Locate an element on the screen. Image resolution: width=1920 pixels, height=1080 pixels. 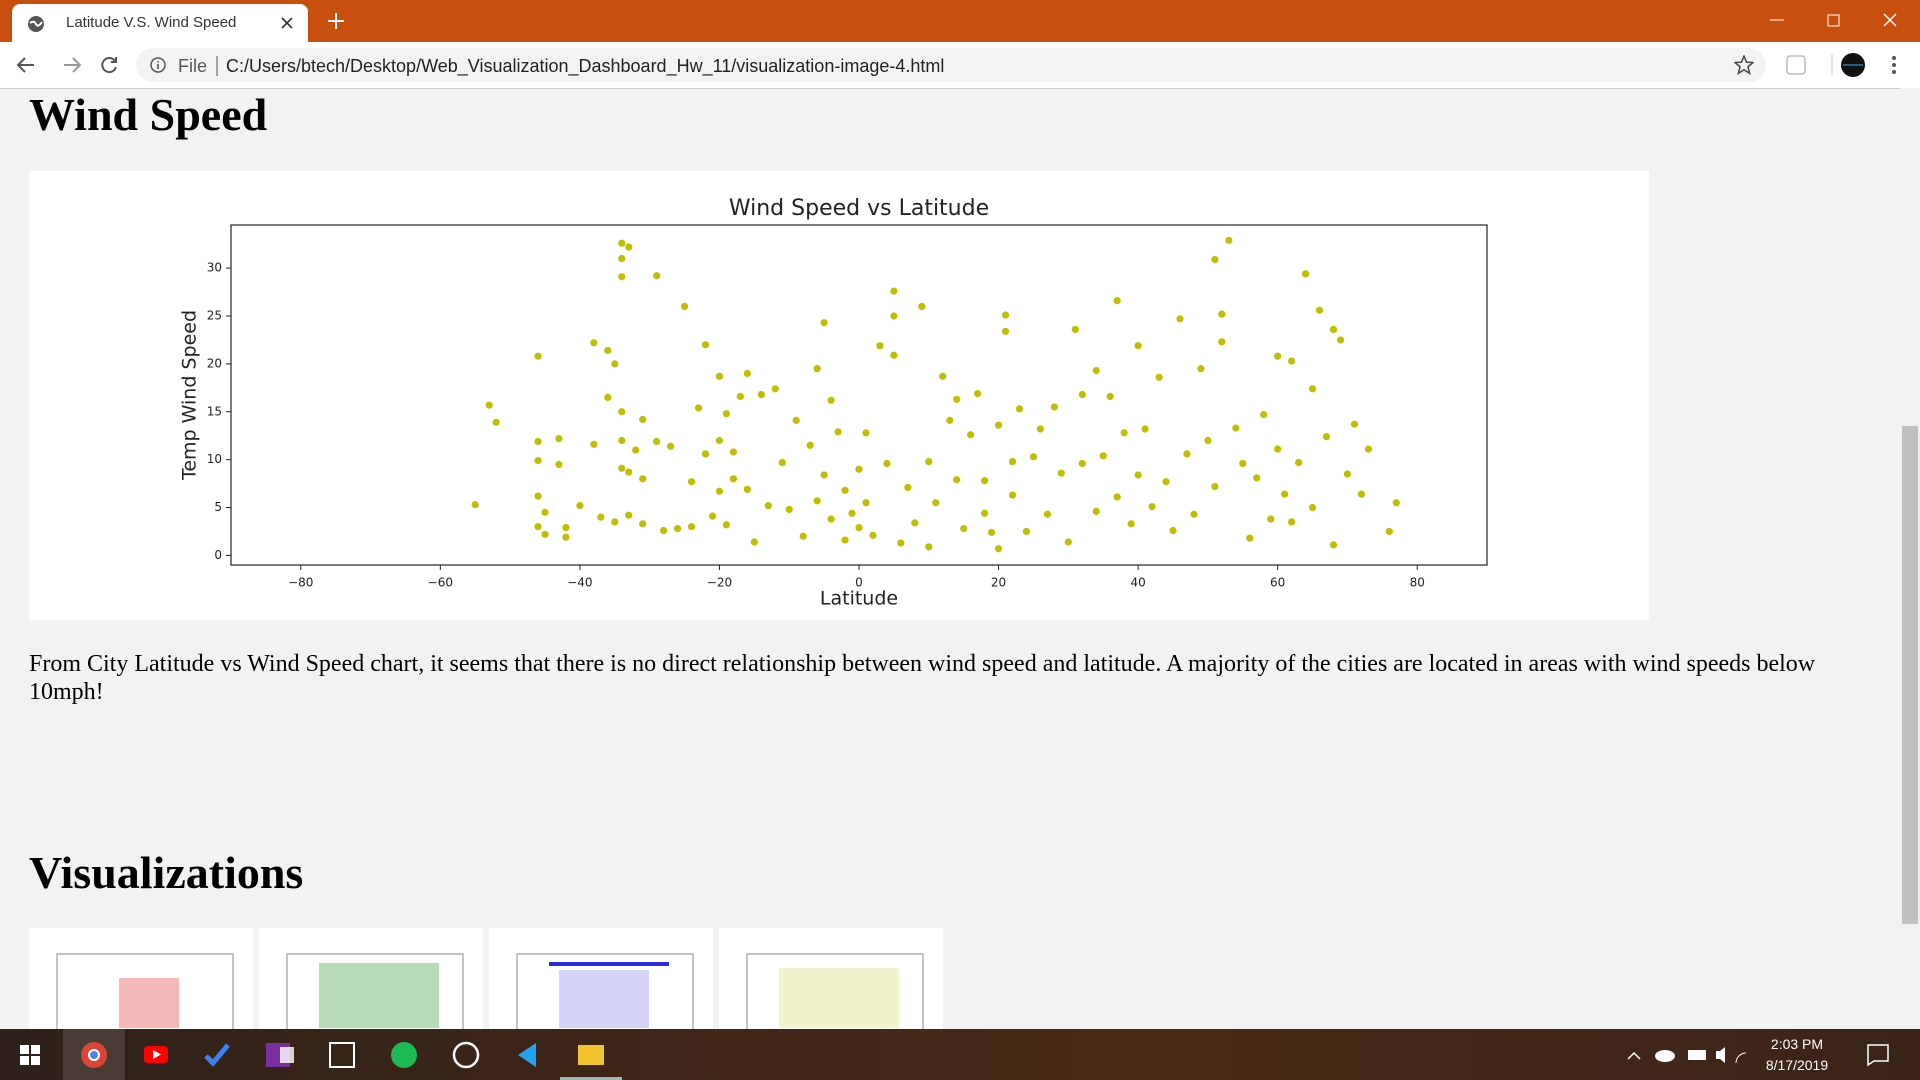
tab-close is located at coordinates (287, 23).